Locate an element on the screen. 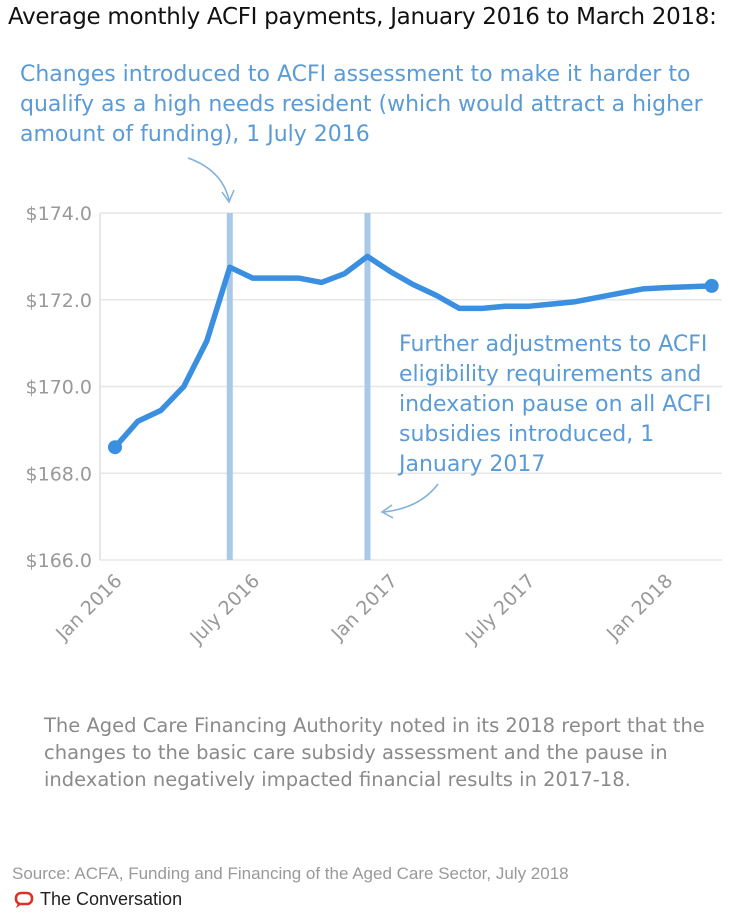 Image resolution: width=754 pixels, height=915 pixels. y-tick-label: $168.0 is located at coordinates (59, 474).